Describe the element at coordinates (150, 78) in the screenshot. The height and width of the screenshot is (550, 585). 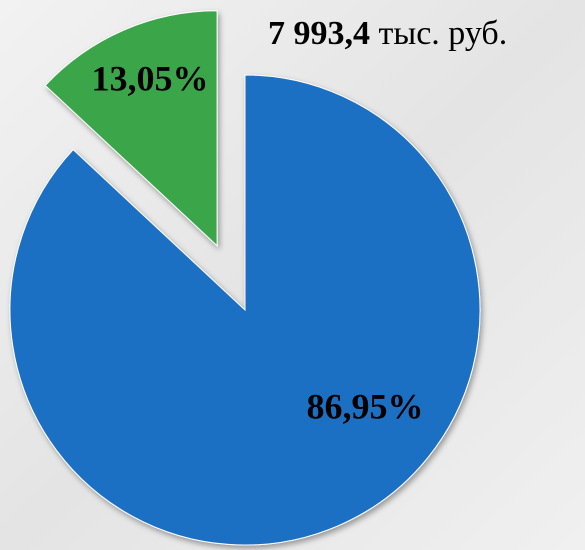
I see `slice-label: 13,05%` at that location.